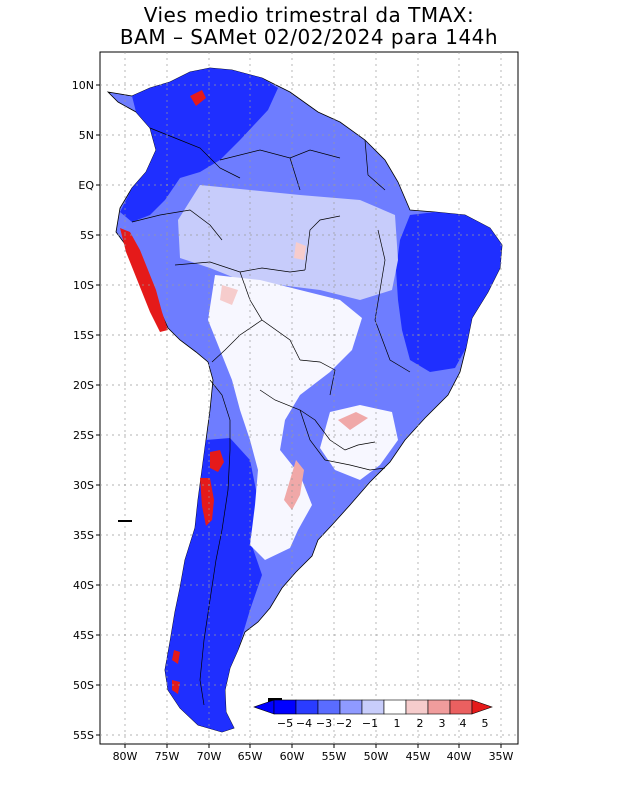 The height and width of the screenshot is (800, 618). What do you see at coordinates (199, 145) in the screenshot?
I see `bias-strong-cold-northwest` at bounding box center [199, 145].